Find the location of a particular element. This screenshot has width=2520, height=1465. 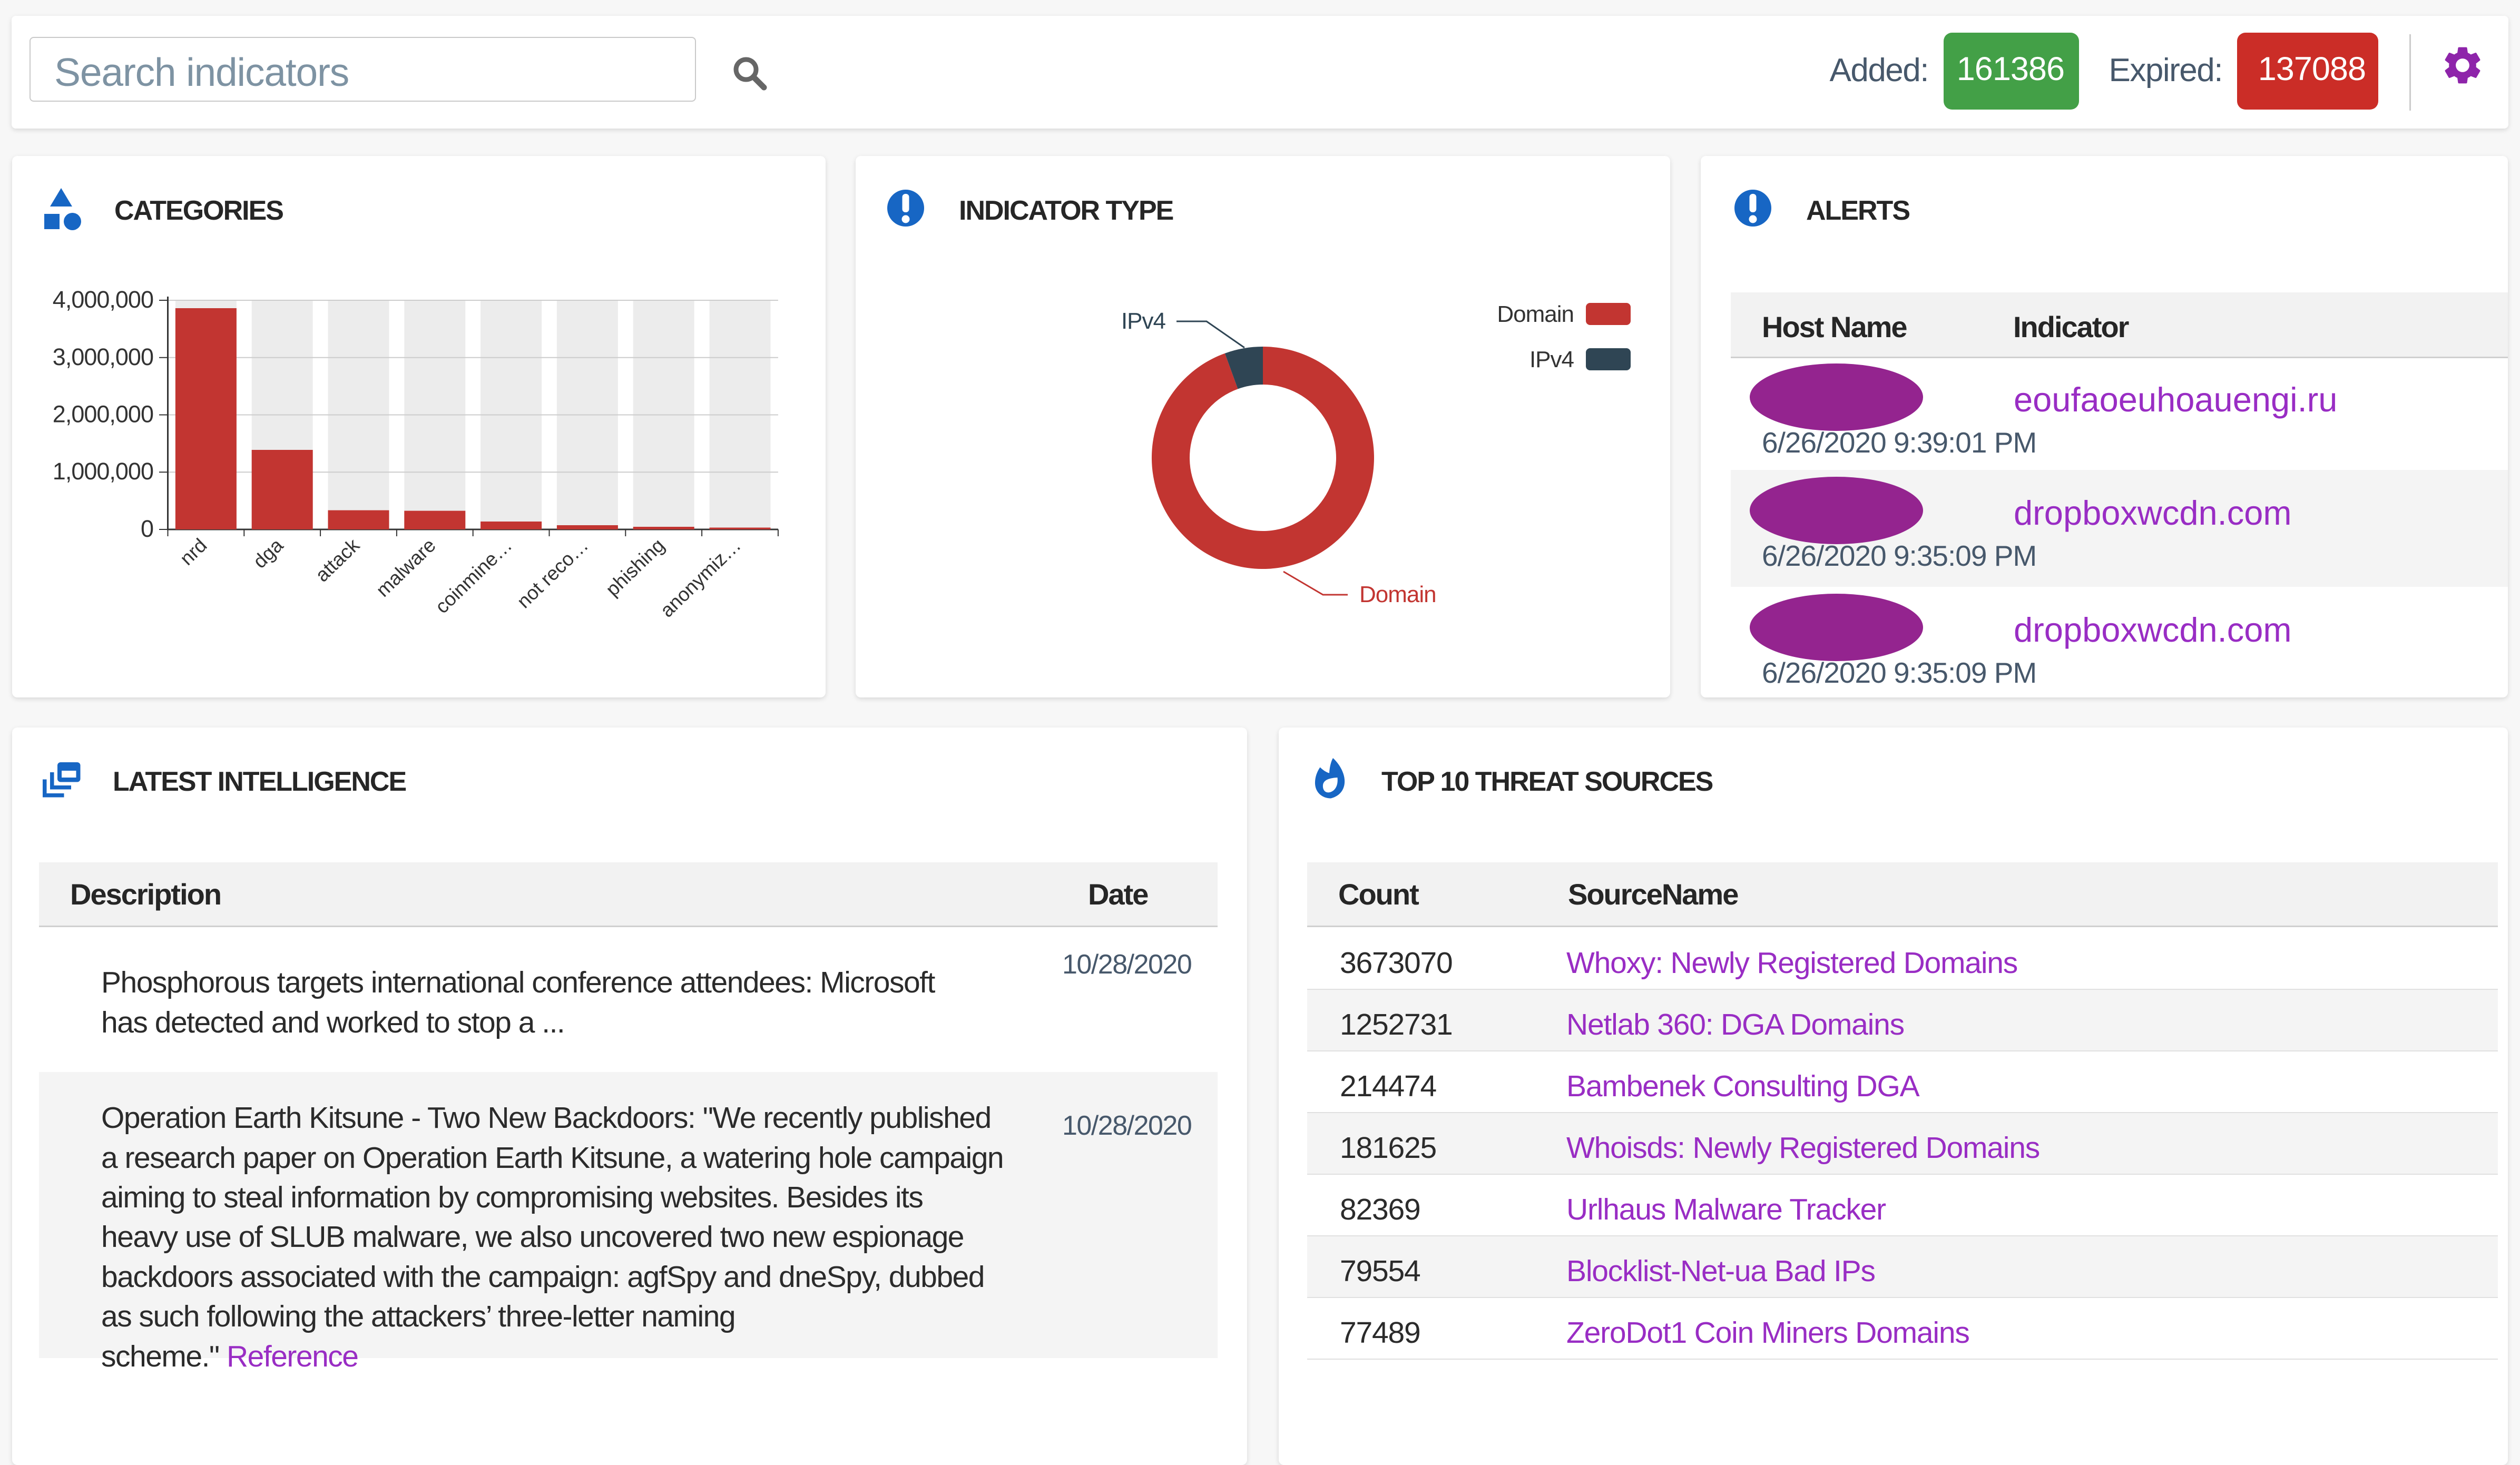

svg-text: attack is located at coordinates (337, 560).